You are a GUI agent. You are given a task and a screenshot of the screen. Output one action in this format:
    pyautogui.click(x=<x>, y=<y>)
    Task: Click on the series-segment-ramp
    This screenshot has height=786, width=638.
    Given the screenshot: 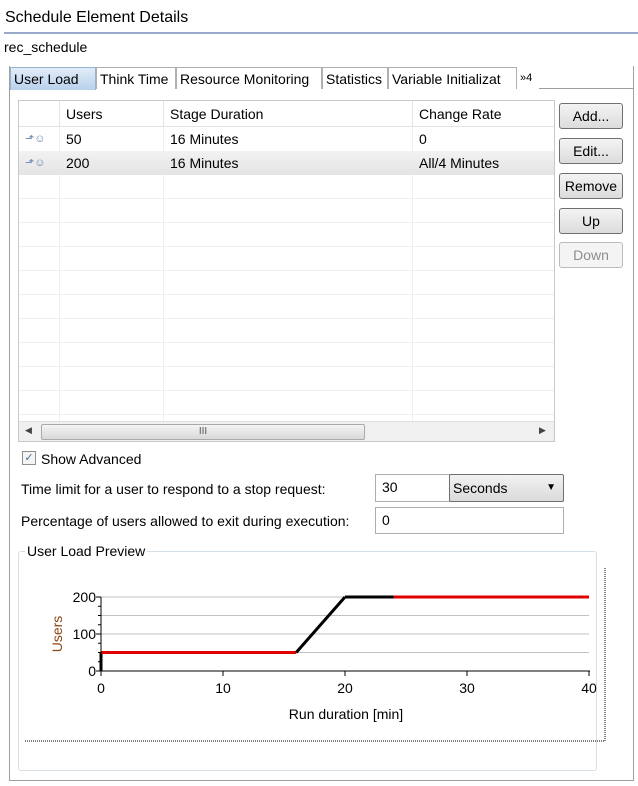 What is the action you would take?
    pyautogui.click(x=321, y=625)
    